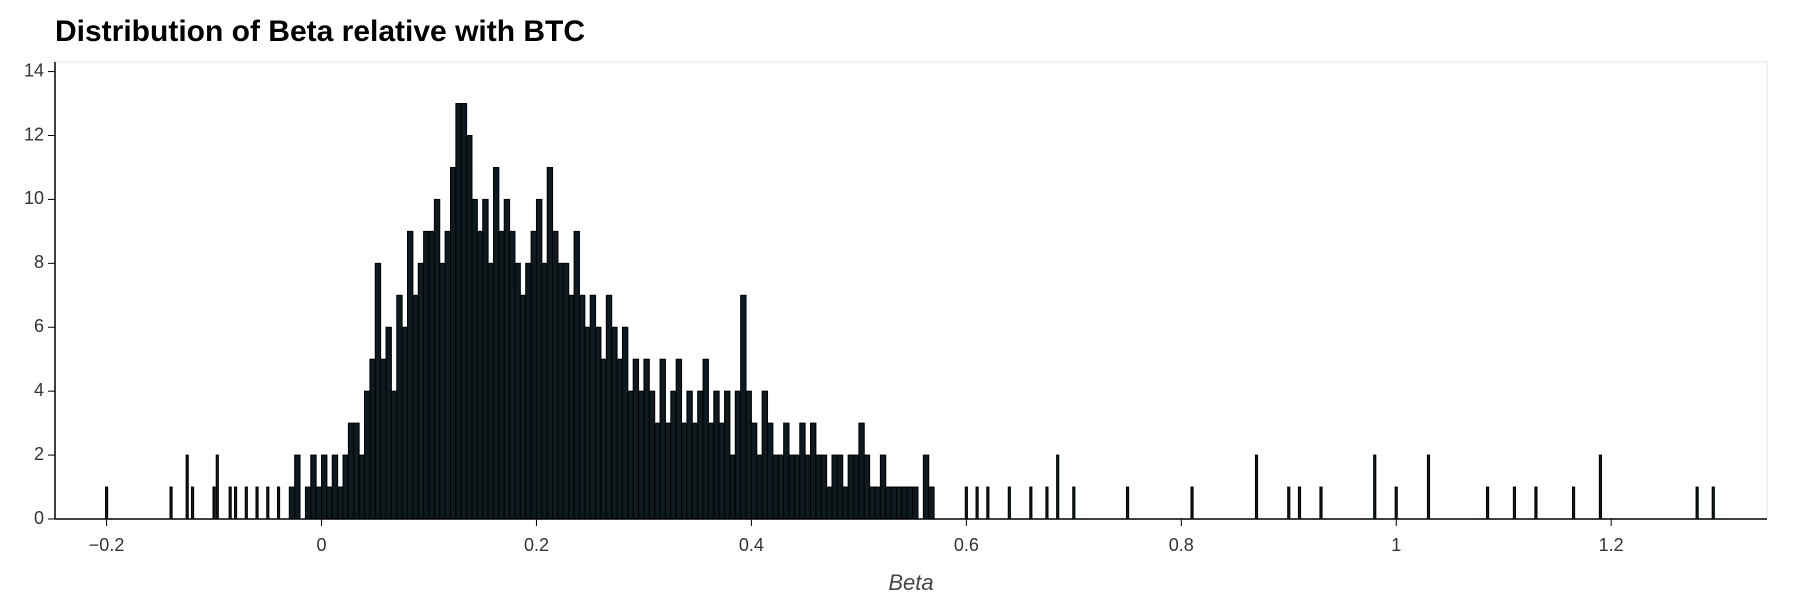  I want to click on y-tick-label: 8, so click(39, 262).